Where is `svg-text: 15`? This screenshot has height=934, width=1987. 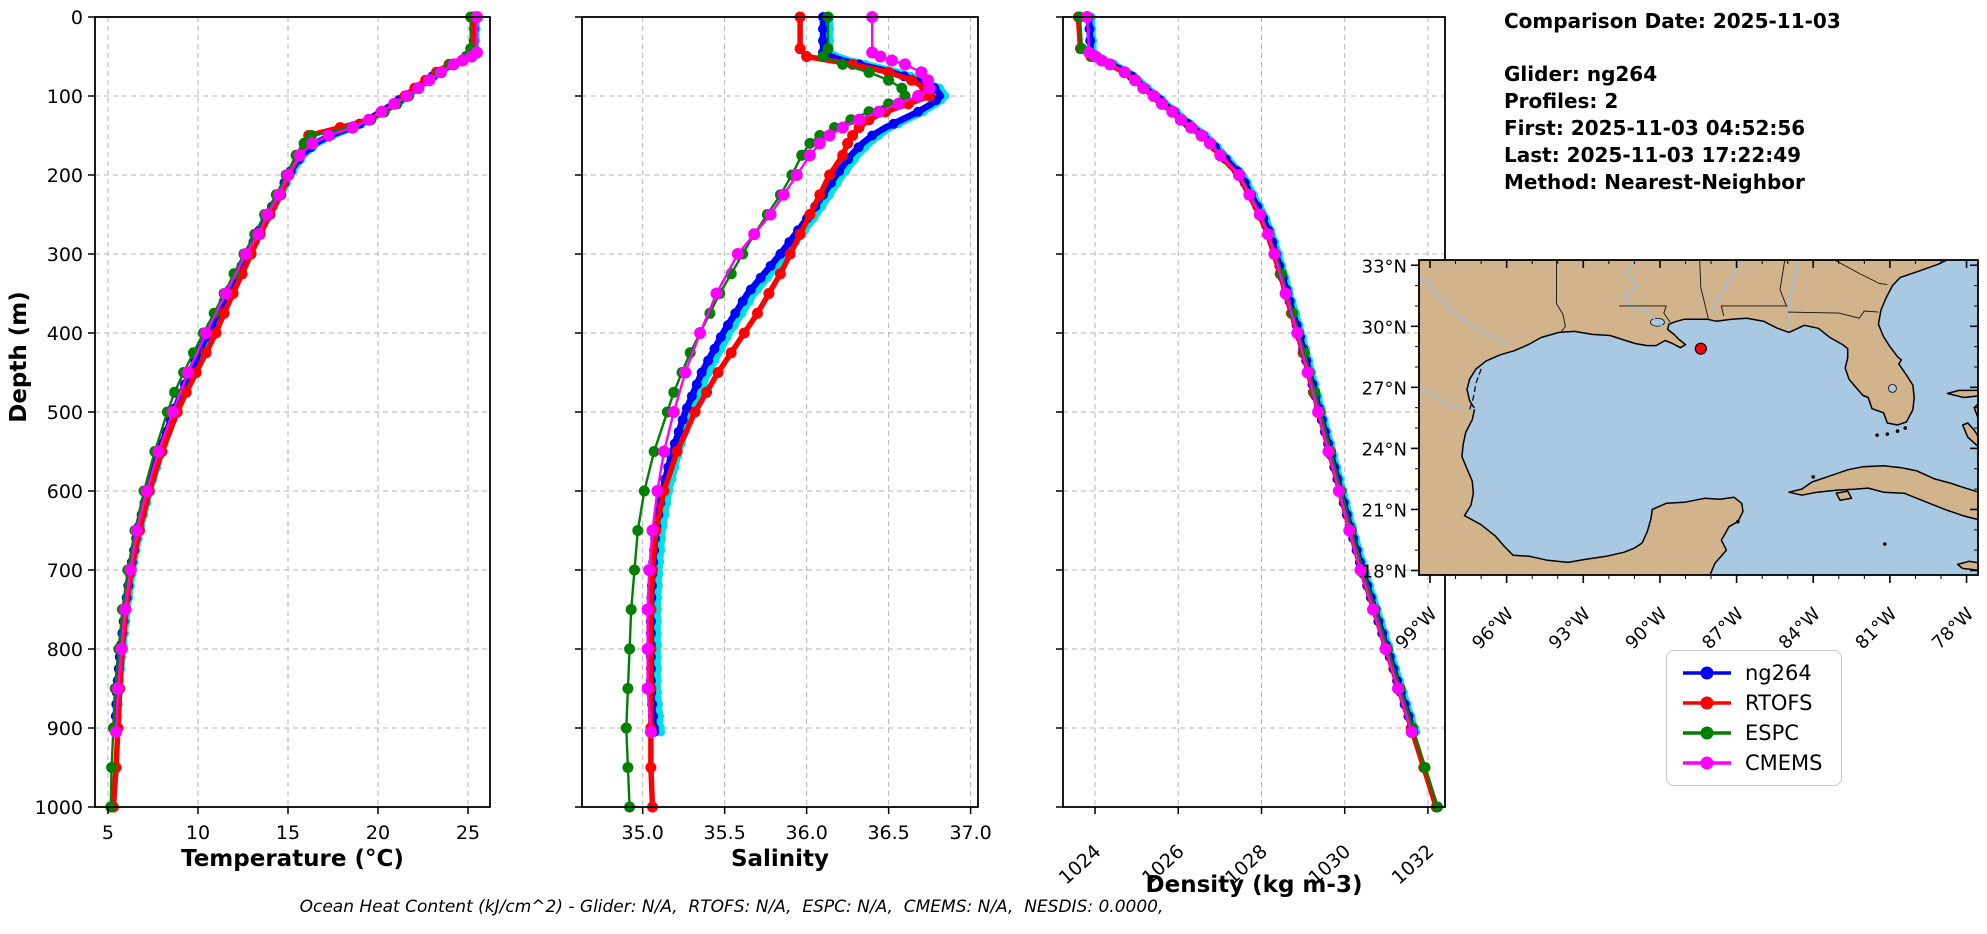 svg-text: 15 is located at coordinates (288, 833).